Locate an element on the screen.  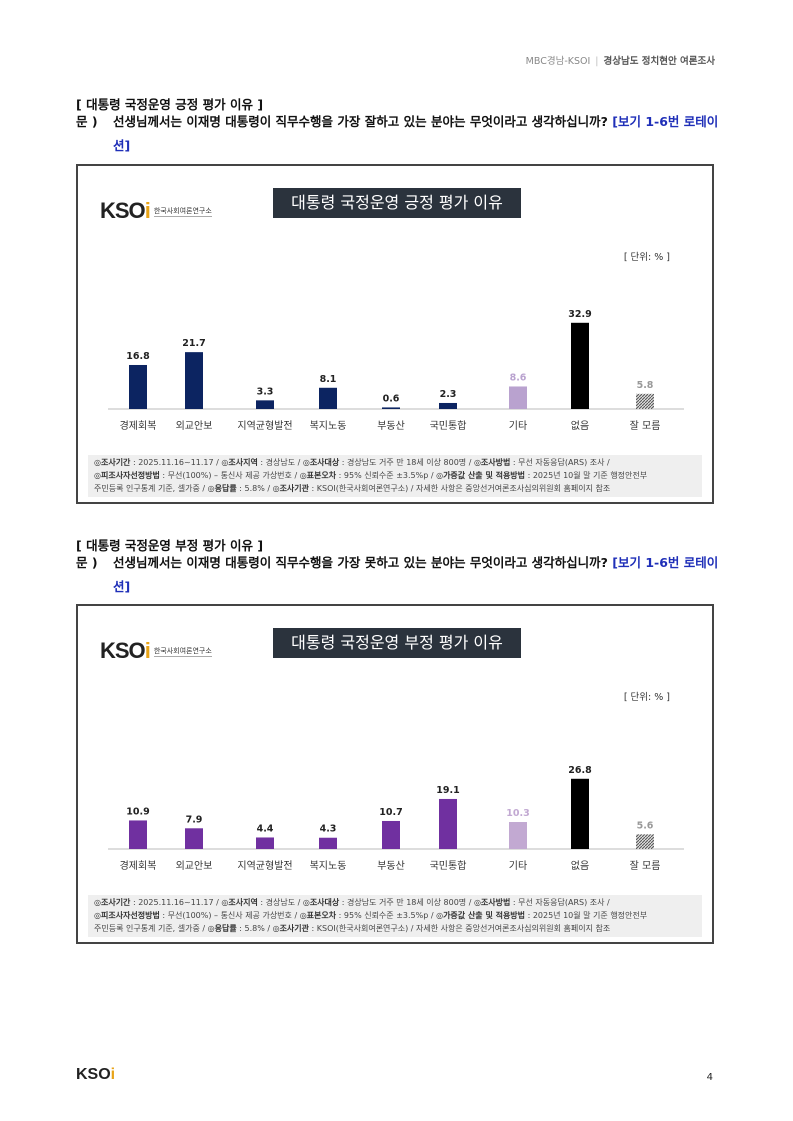
page-header: MBC경남-KSOI | 경상남도 정치현안 여론조사 is located at coordinates (620, 61).